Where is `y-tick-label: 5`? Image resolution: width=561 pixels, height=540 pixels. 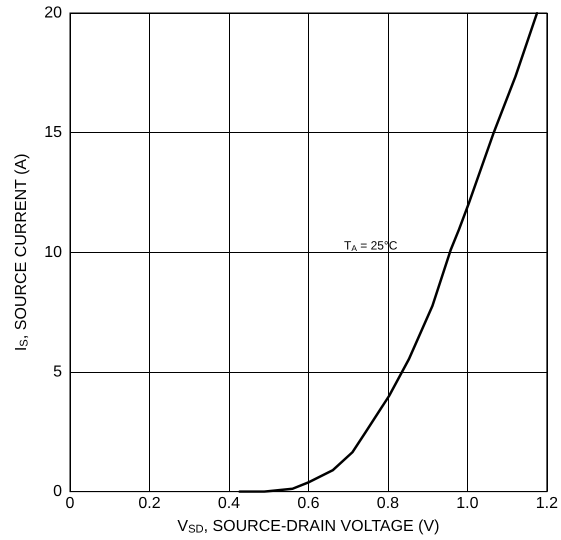
y-tick-label: 5 is located at coordinates (57, 371).